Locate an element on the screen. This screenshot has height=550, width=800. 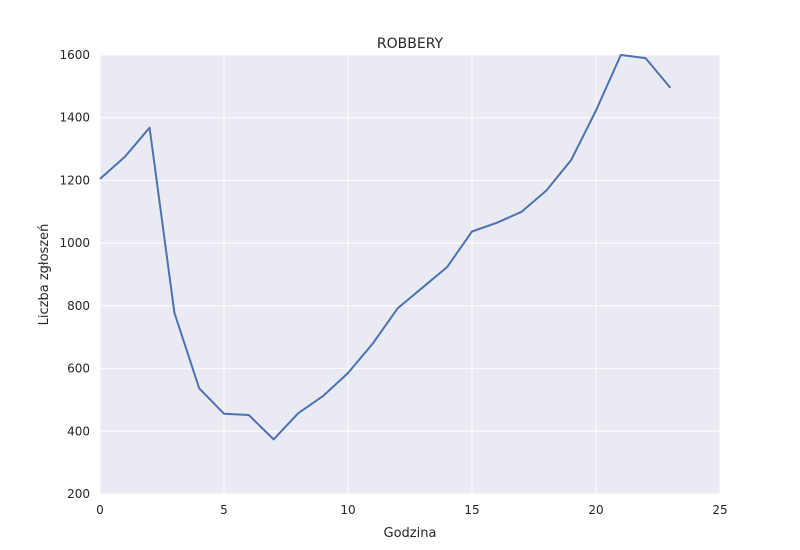
y-tick-label: 800 is located at coordinates (78, 306).